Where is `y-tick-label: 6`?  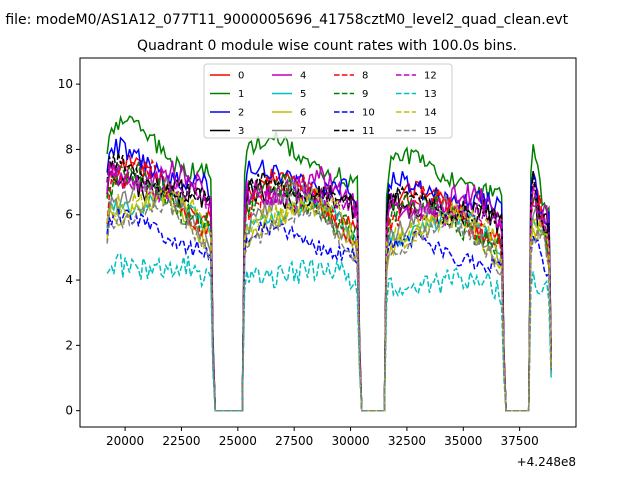
y-tick-label: 6 is located at coordinates (69, 215).